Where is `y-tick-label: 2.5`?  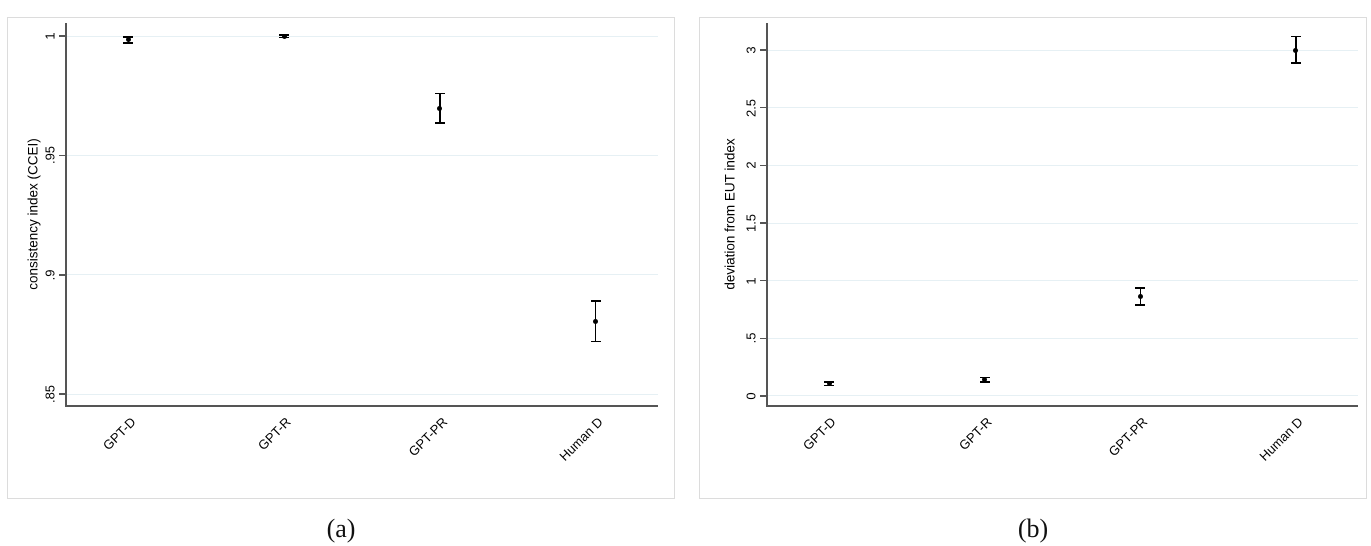 y-tick-label: 2.5 is located at coordinates (751, 107).